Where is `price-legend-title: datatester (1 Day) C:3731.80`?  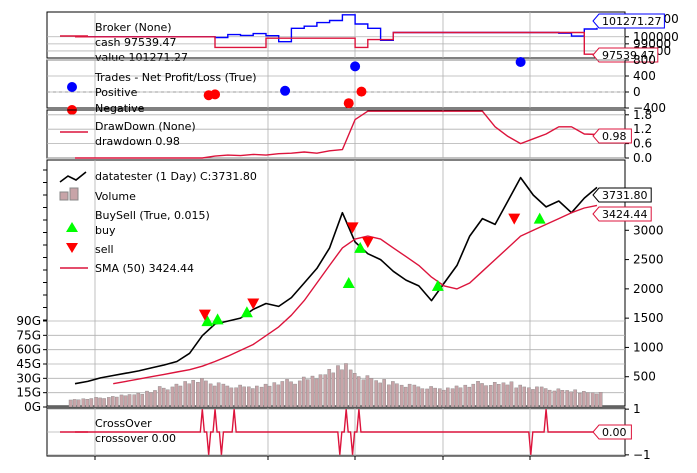
price-legend-title: datatester (1 Day) C:3731.80 is located at coordinates (176, 176).